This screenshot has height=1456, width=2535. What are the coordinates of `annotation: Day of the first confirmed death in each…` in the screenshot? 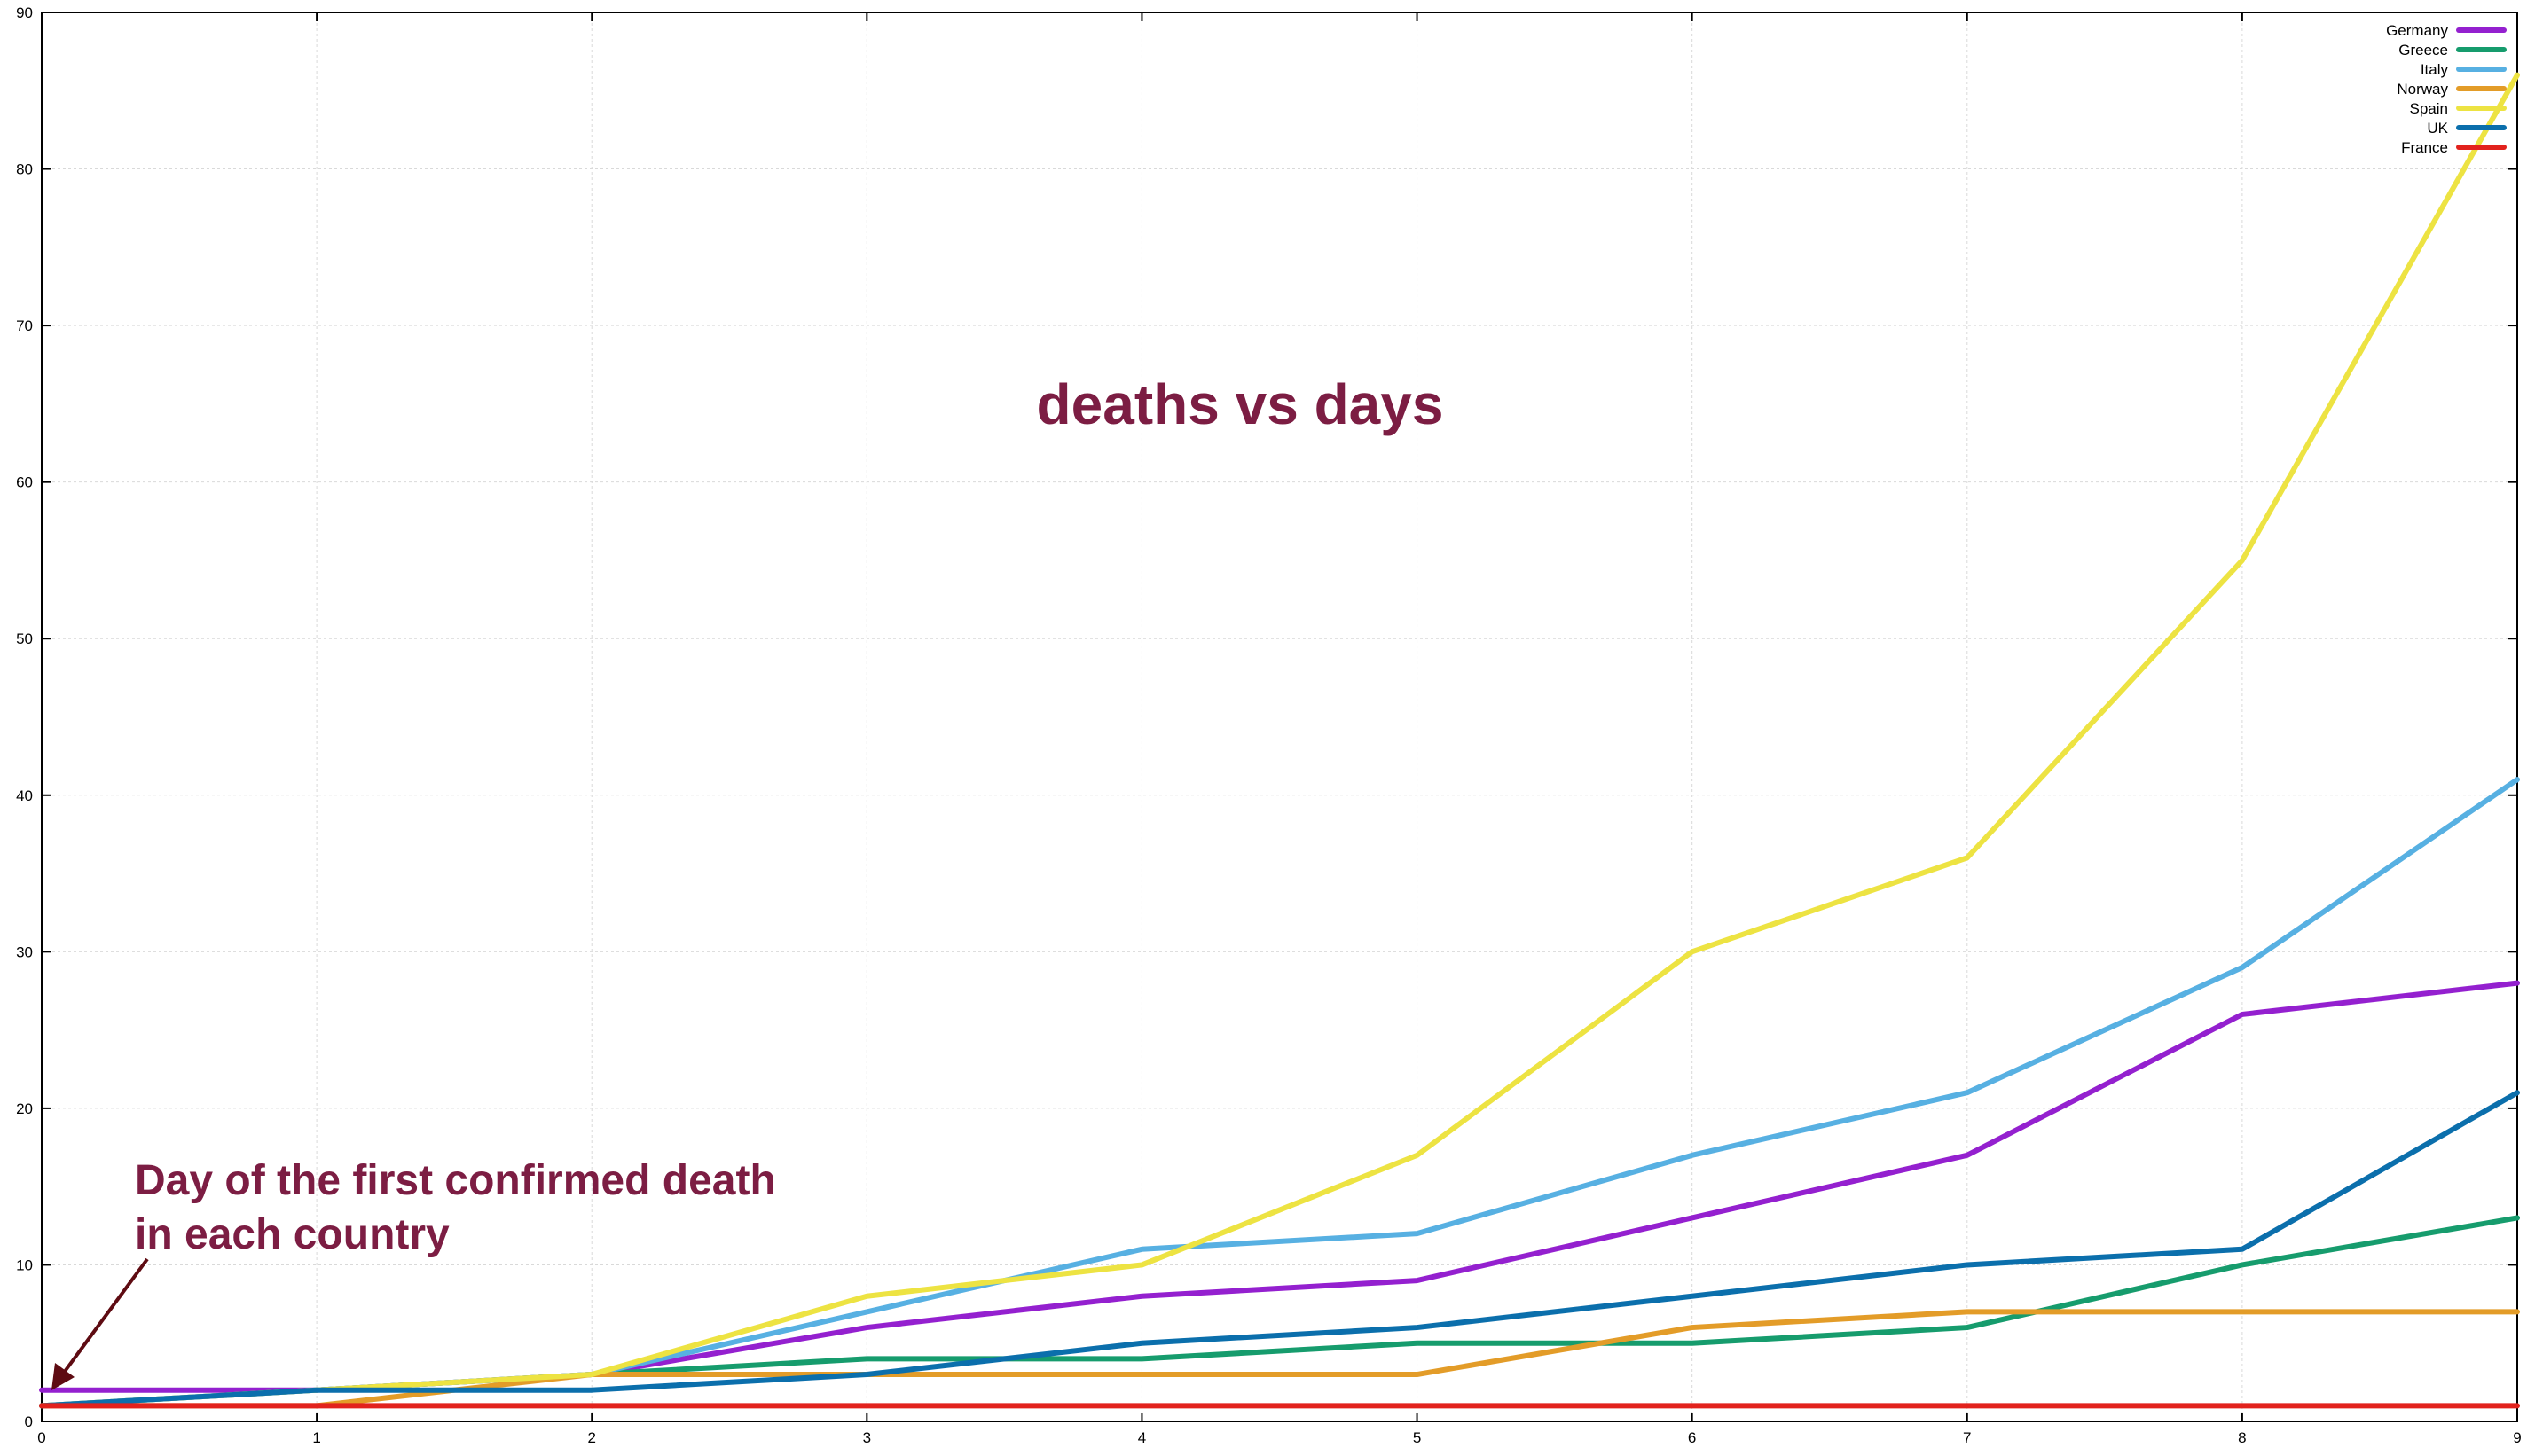 It's located at (413, 1273).